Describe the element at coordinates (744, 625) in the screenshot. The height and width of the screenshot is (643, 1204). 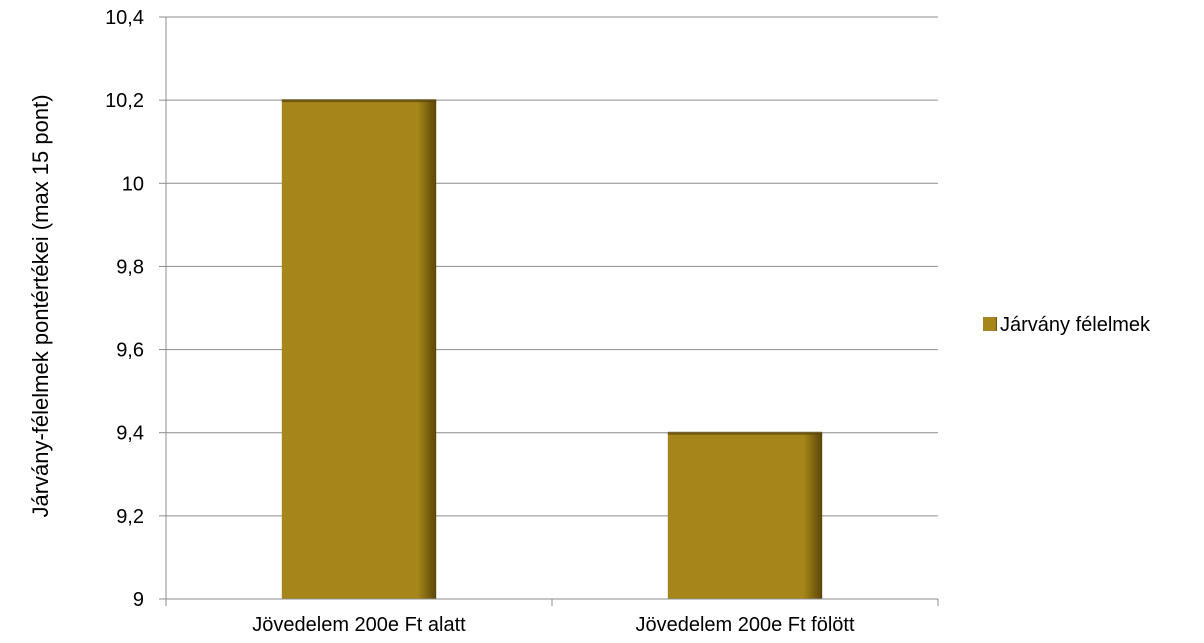
I see `x-tick-label: Jövedelem 200e Ft fölött` at that location.